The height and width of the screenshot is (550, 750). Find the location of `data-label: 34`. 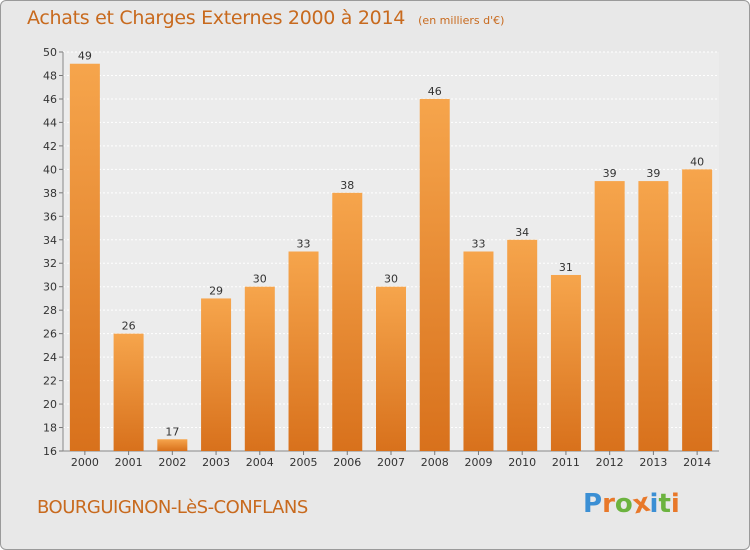

data-label: 34 is located at coordinates (522, 232).